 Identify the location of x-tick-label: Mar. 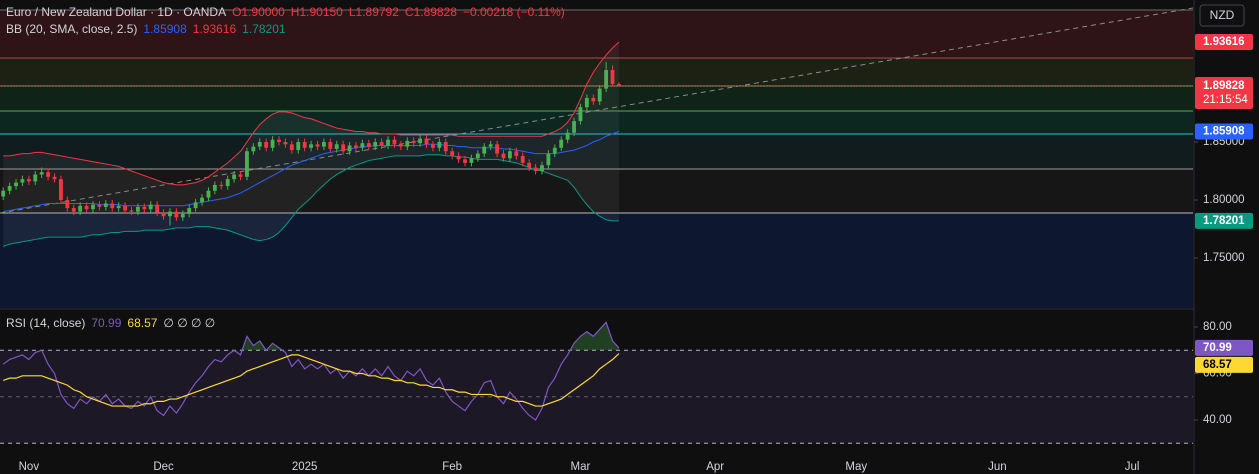
(581, 467).